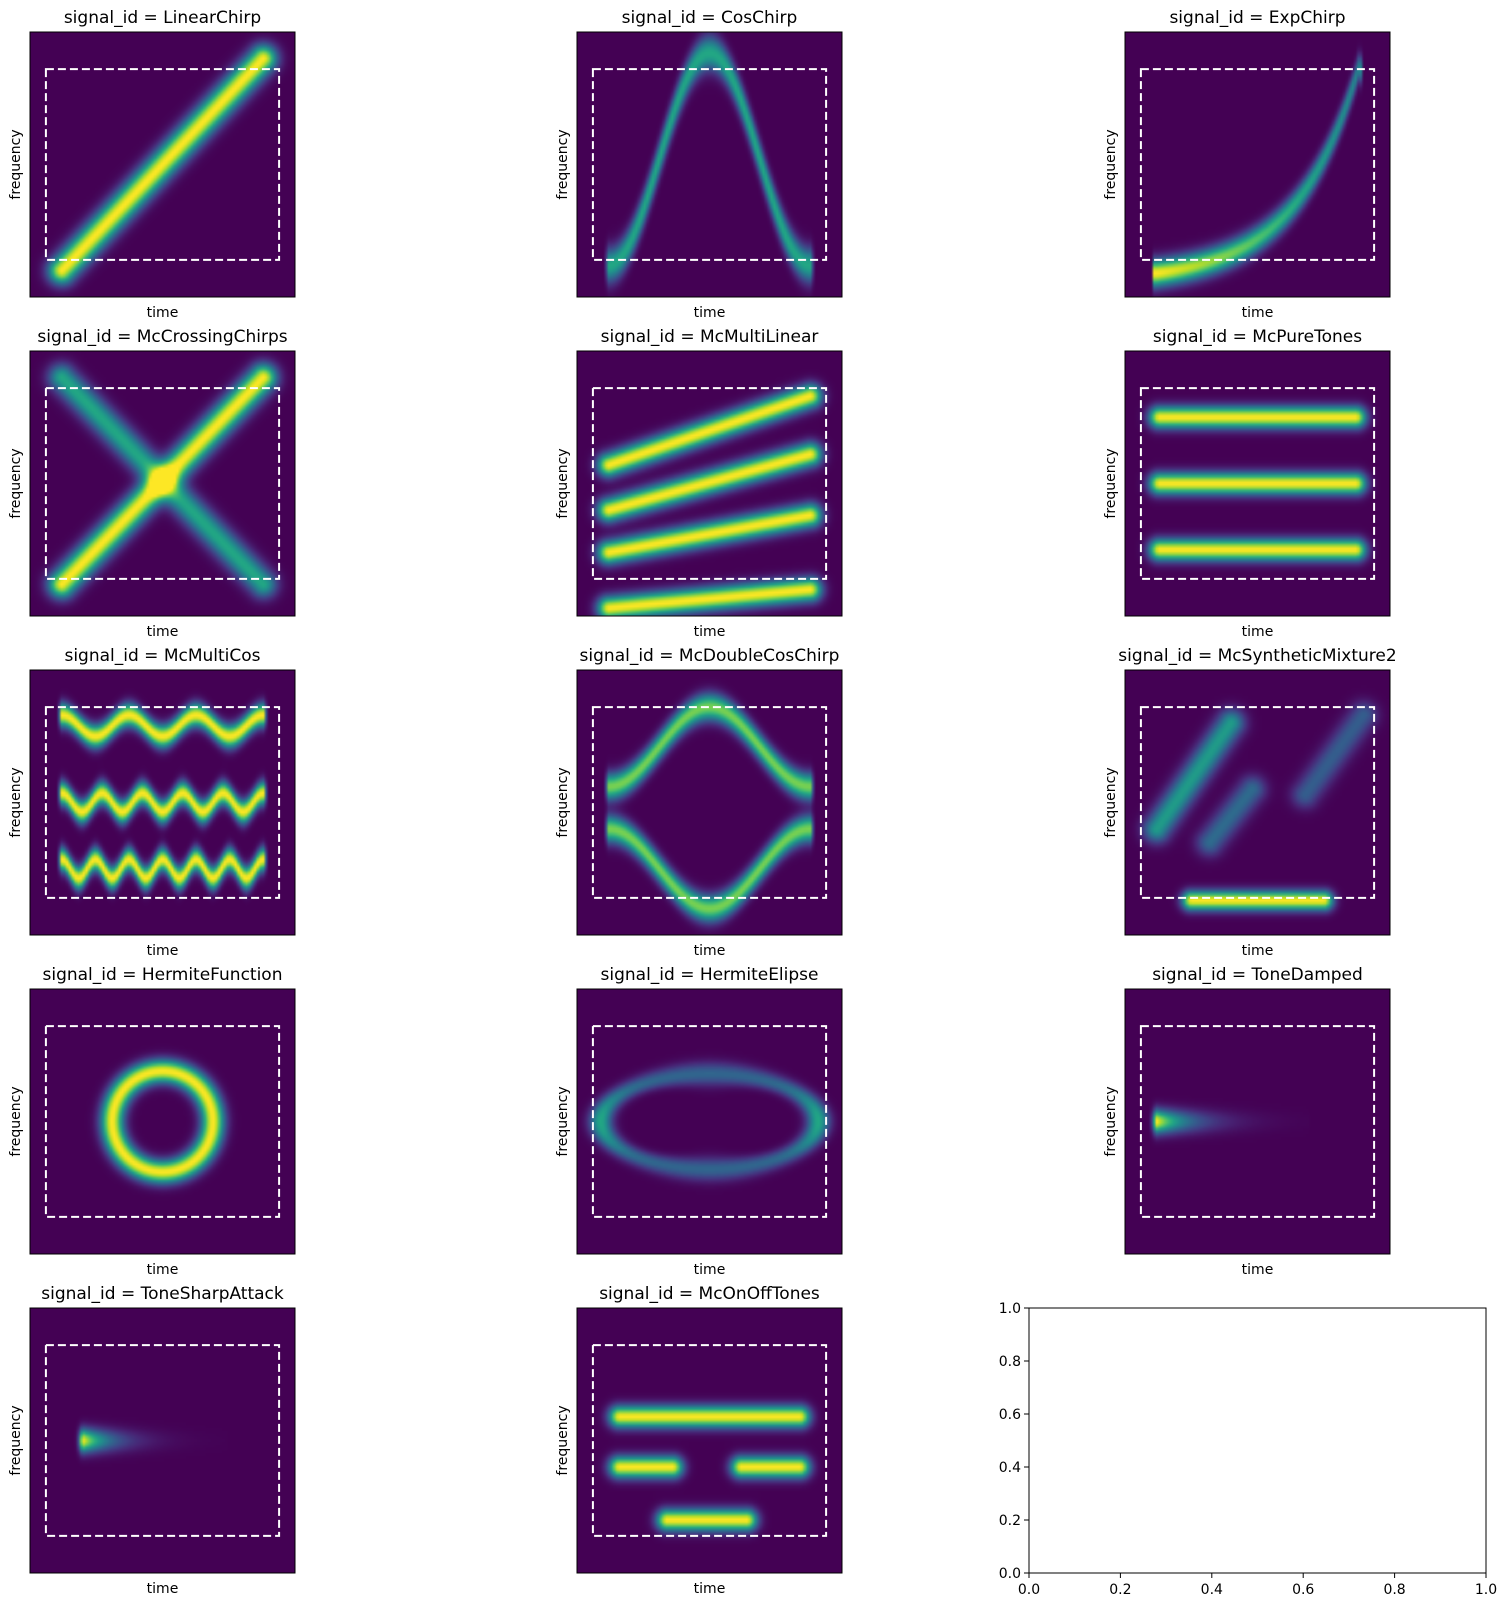 This screenshot has height=1606, width=1504. Describe the element at coordinates (710, 656) in the screenshot. I see `subplot-title: signal_id = McDoubleCosChirp` at that location.